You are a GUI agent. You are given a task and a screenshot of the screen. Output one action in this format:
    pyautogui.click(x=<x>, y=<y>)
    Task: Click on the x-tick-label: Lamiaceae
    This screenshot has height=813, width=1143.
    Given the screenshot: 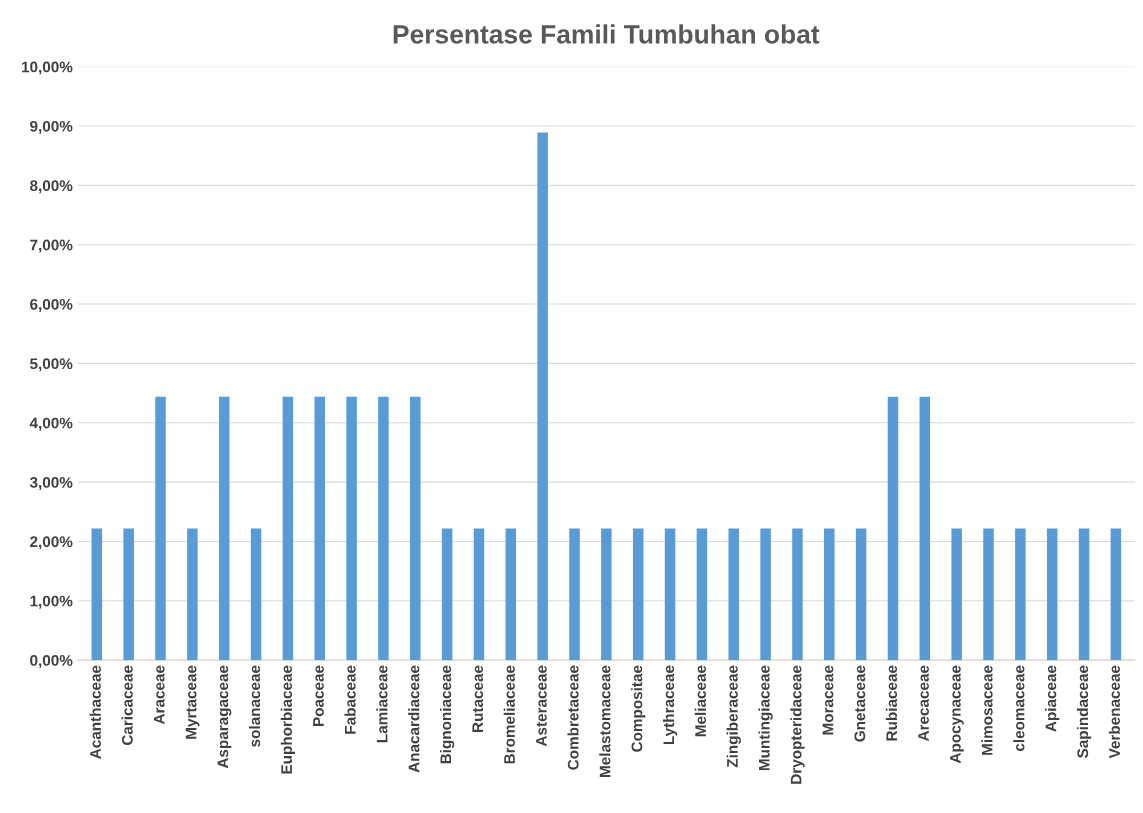 What is the action you would take?
    pyautogui.click(x=382, y=704)
    